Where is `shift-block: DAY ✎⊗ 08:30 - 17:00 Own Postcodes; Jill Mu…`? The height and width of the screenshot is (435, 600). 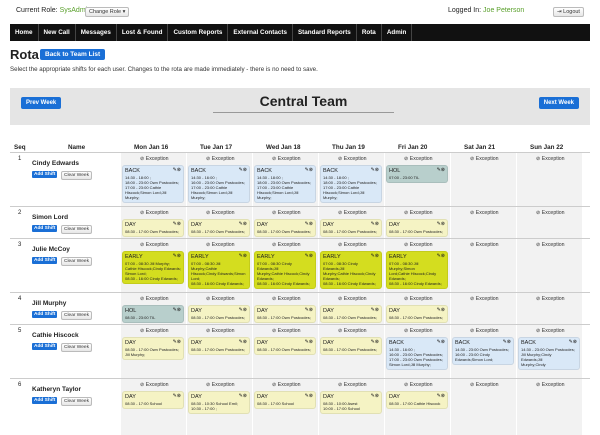 shift-block: DAY ✎⊗ 08:30 - 17:00 Own Postcodes; Jill Mu… is located at coordinates (153, 348).